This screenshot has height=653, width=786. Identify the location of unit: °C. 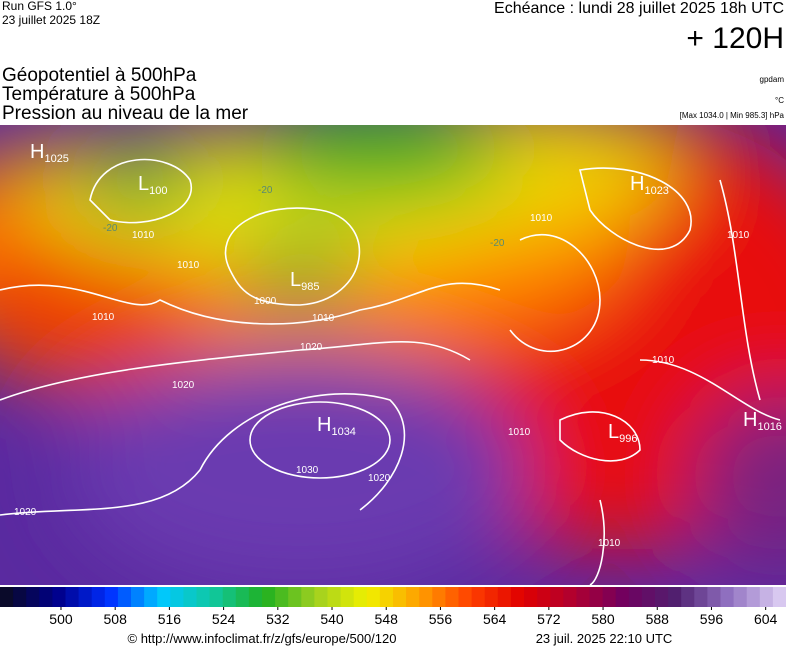
(779, 100).